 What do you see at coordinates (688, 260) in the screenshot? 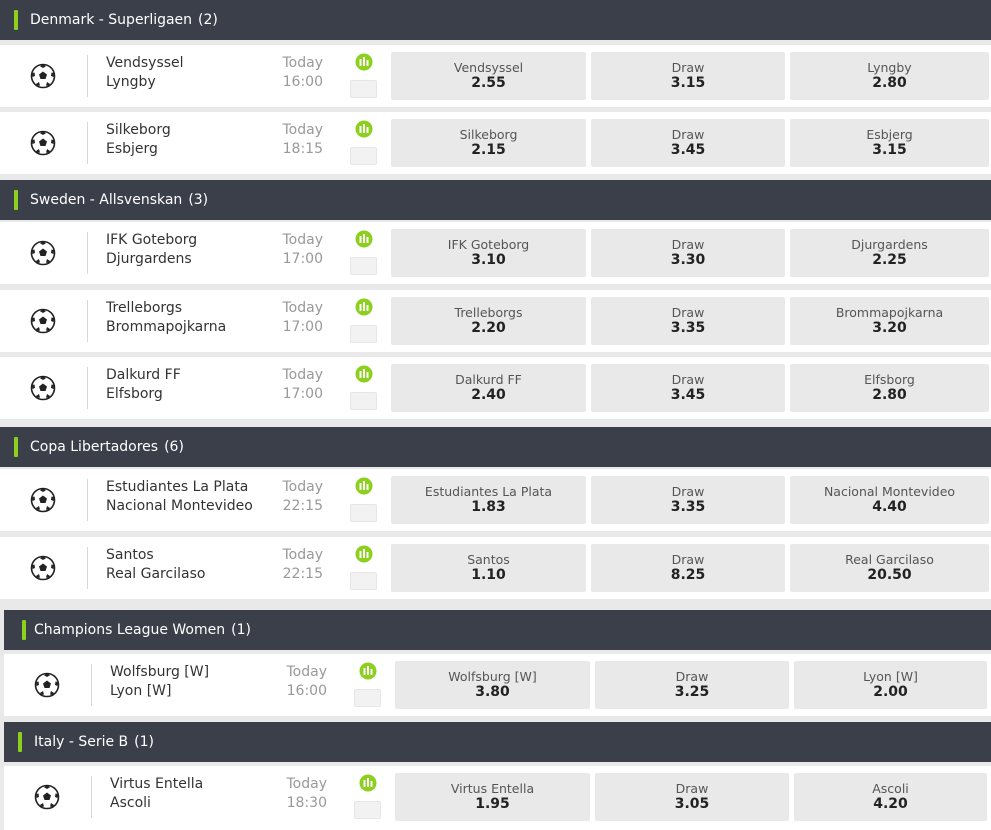
I see `odds-price: 3.30` at bounding box center [688, 260].